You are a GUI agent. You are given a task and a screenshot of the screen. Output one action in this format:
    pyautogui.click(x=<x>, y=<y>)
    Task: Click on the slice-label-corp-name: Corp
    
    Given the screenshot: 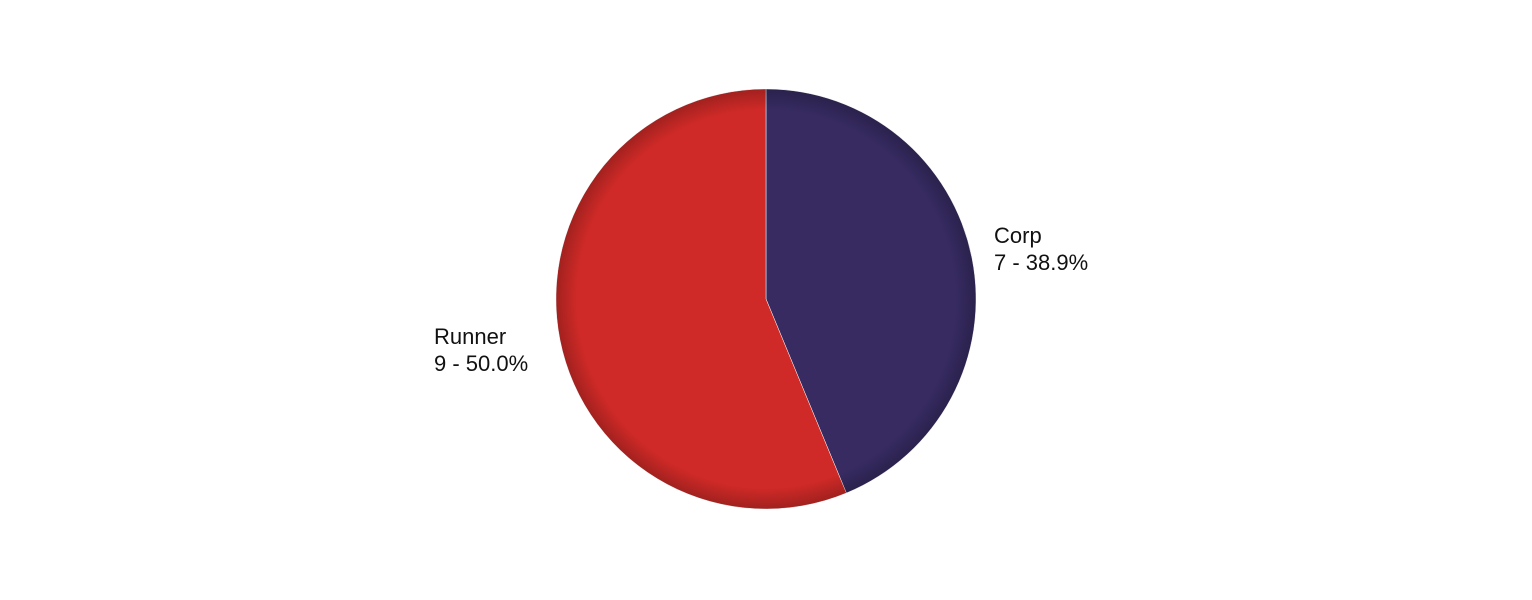 What is the action you would take?
    pyautogui.click(x=1018, y=235)
    